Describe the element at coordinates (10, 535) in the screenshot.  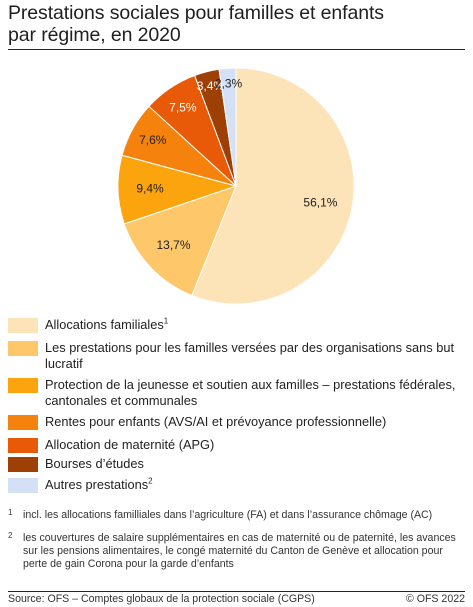
I see `footnote-2-mark: 2` at that location.